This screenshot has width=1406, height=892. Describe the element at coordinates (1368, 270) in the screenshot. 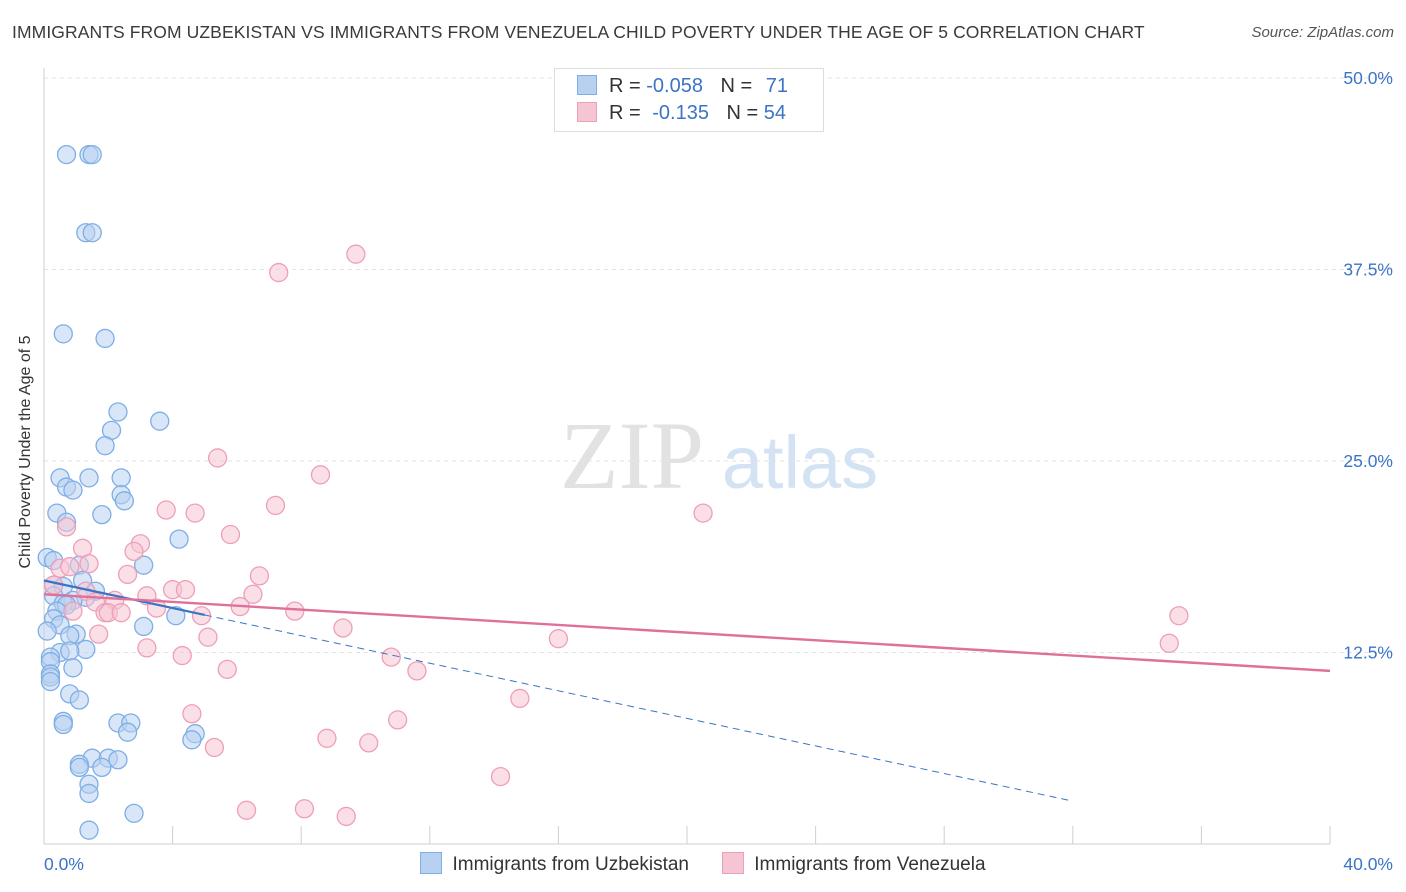

I see `y-tick-label: 37.5%` at that location.